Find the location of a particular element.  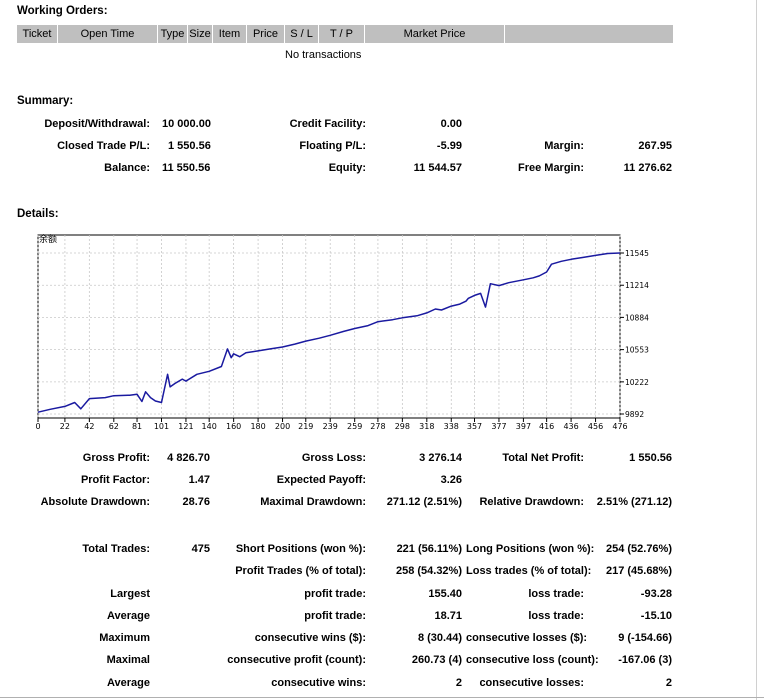

x-tick-label: 239 is located at coordinates (330, 426).